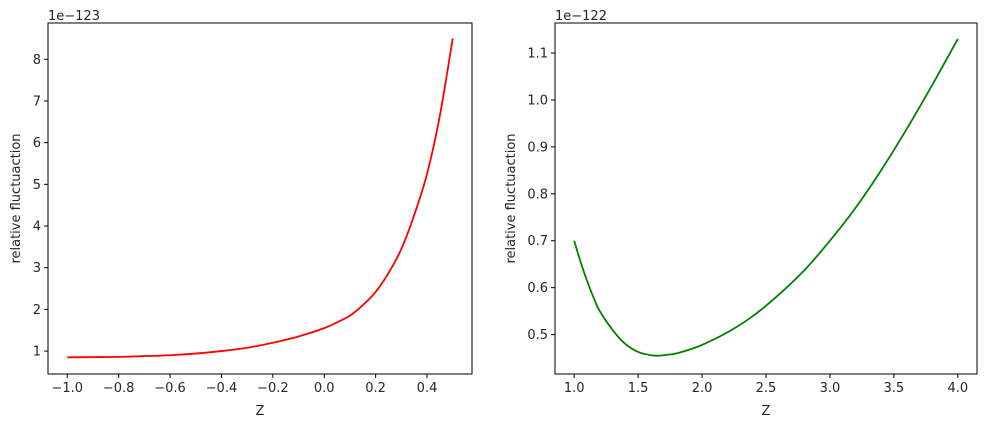  I want to click on right-y-tick-label: 0.8, so click(537, 194).